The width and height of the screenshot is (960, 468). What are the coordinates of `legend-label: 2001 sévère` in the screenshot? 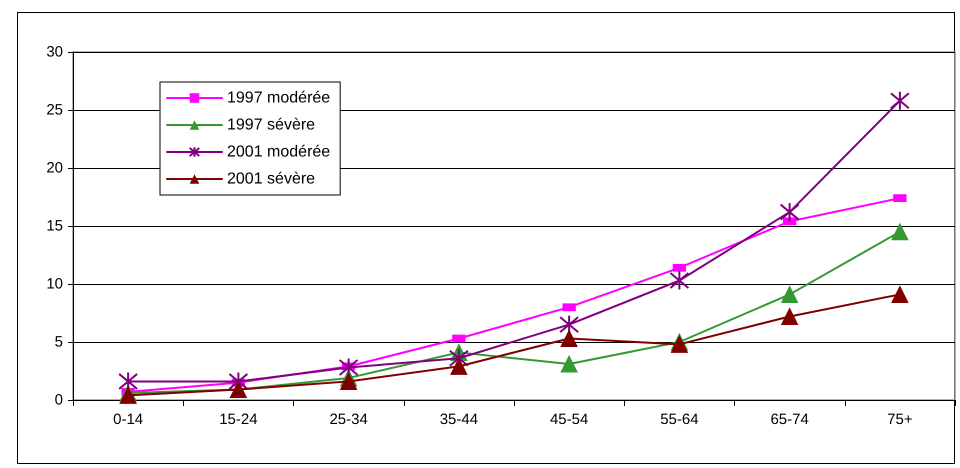 It's located at (271, 179).